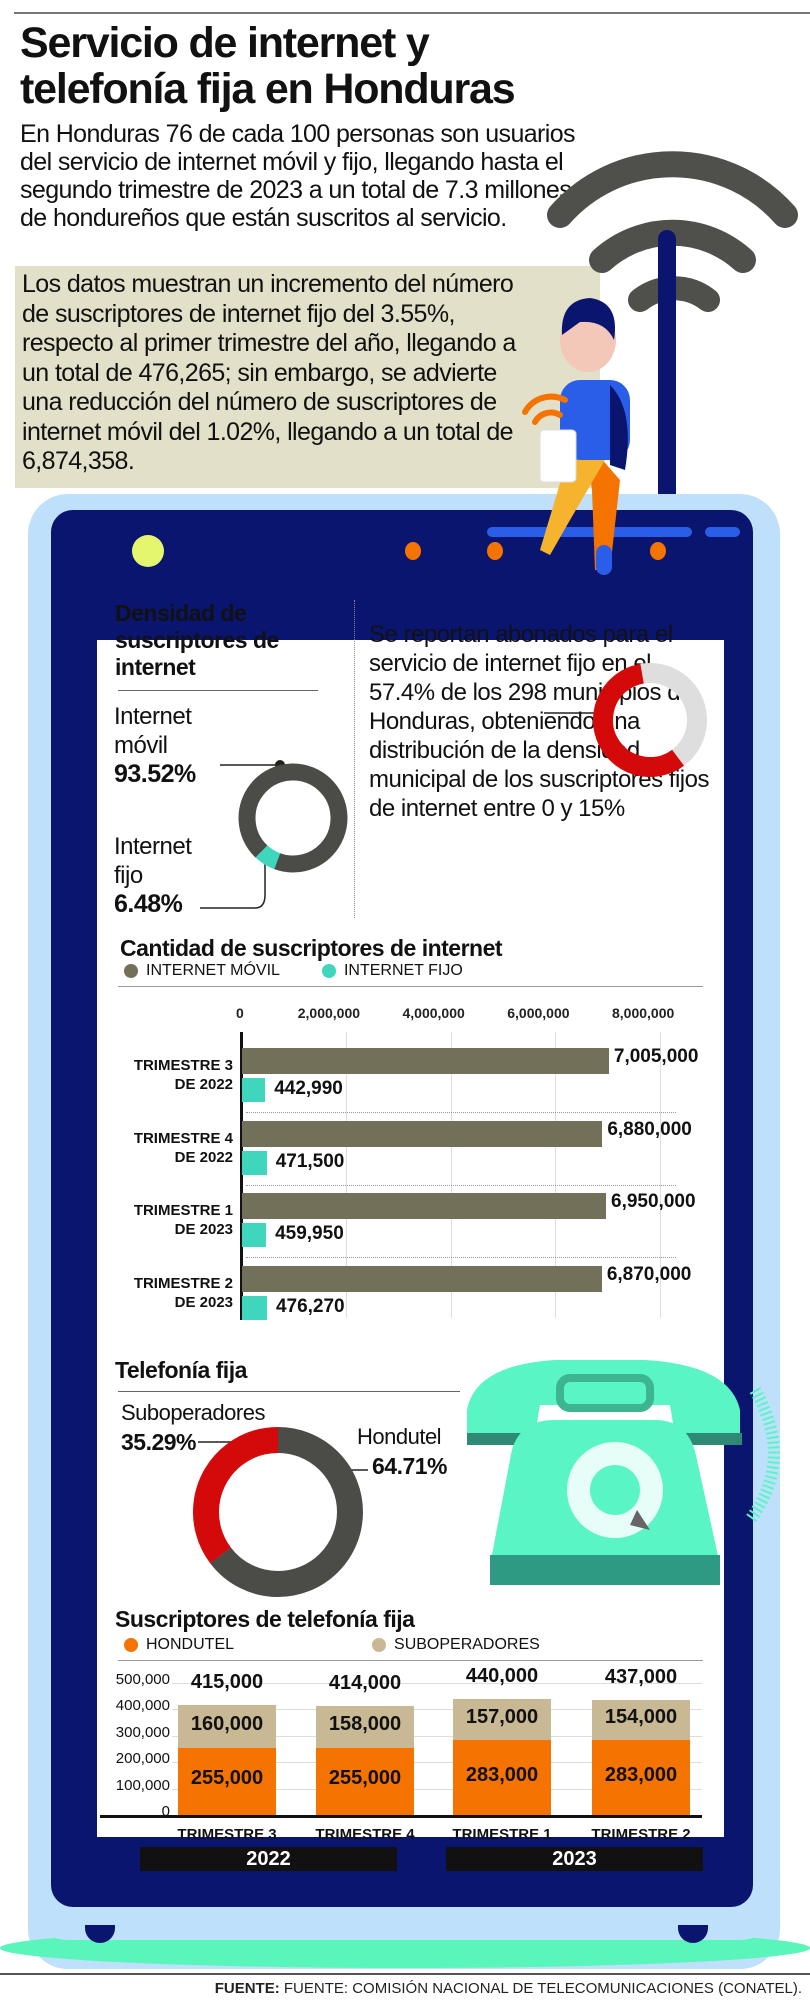 This screenshot has height=2000, width=810. I want to click on internet-bars-rule, so click(410, 986).